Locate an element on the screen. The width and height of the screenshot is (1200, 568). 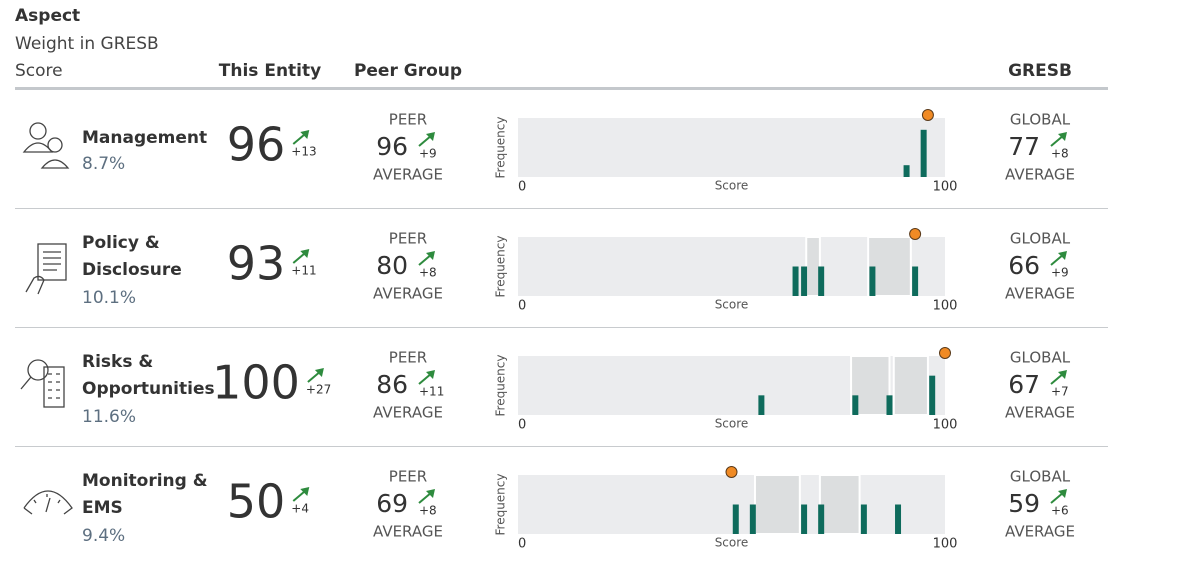
entity-score: 50 is located at coordinates (256, 502).